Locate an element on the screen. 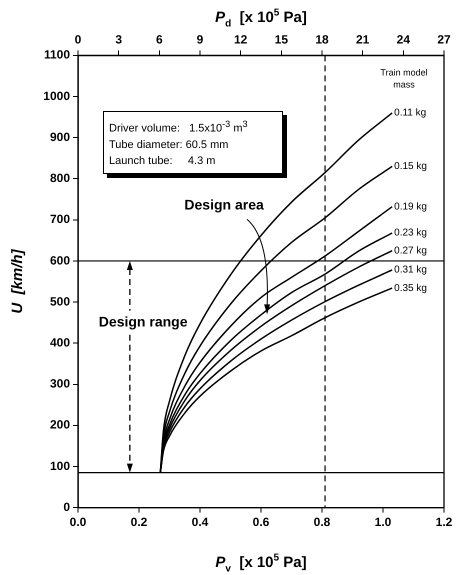 This screenshot has width=458, height=575. series-label: 0.31 kg is located at coordinates (410, 270).